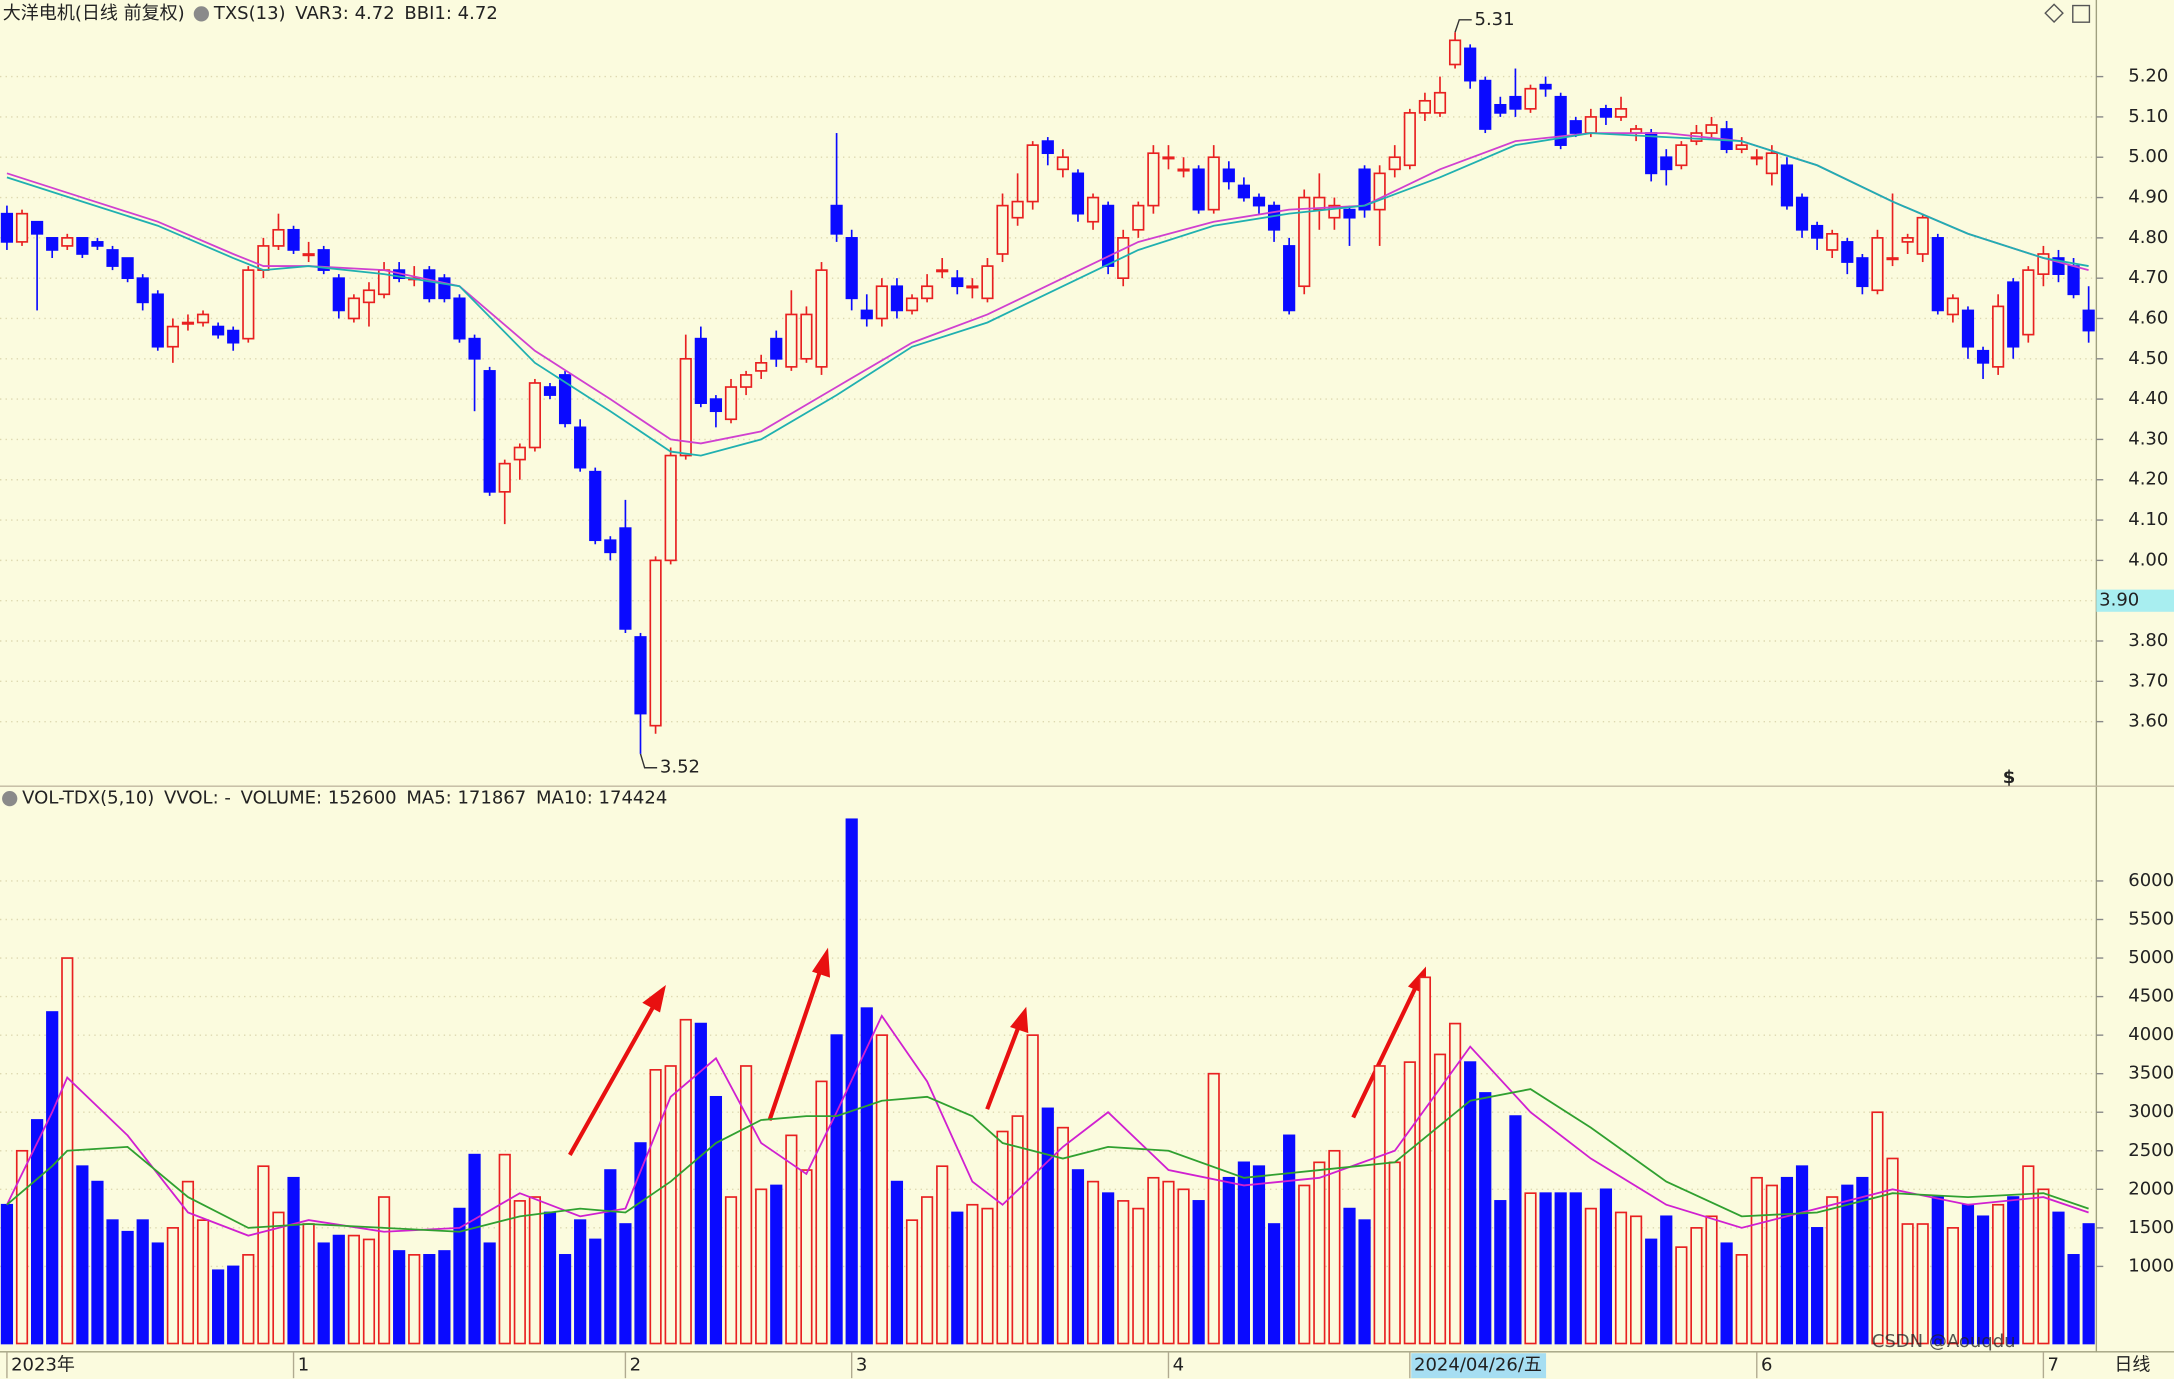  What do you see at coordinates (2148, 721) in the screenshot?
I see `y-tick-label: 3.60` at bounding box center [2148, 721].